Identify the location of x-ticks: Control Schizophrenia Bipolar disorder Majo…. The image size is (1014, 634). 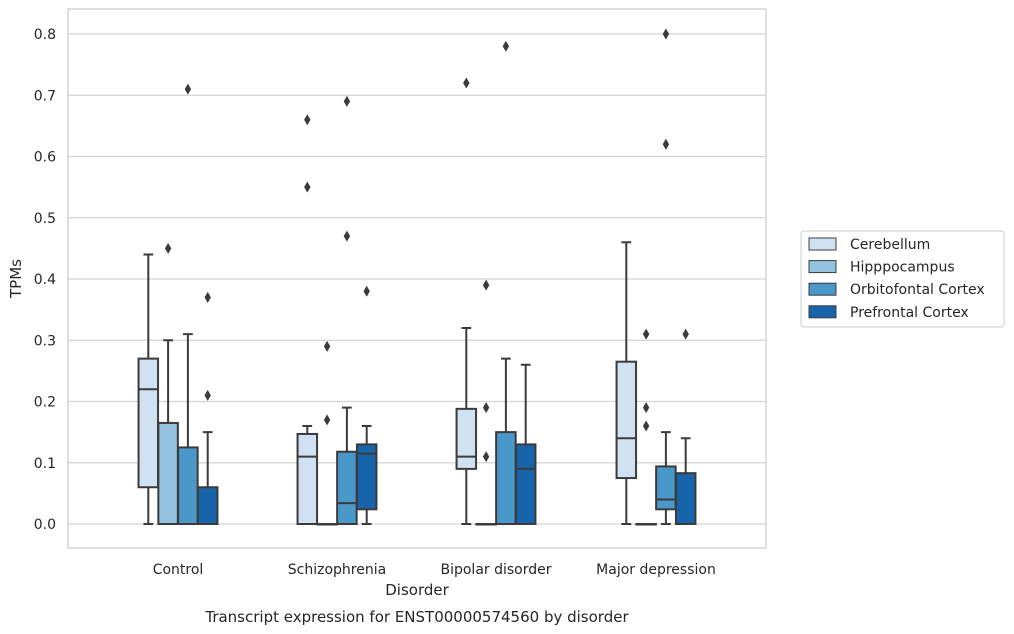
(434, 570).